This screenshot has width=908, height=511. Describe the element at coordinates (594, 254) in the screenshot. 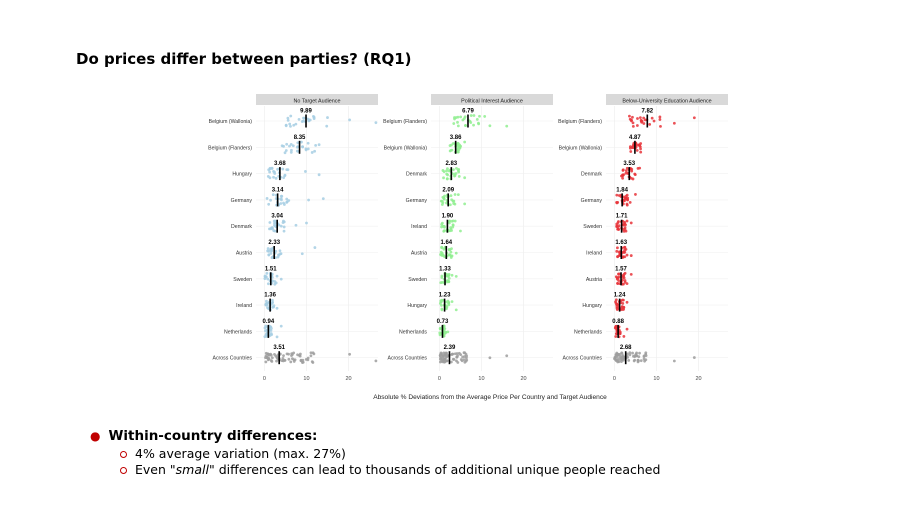

I see `row-label: Ireland` at that location.